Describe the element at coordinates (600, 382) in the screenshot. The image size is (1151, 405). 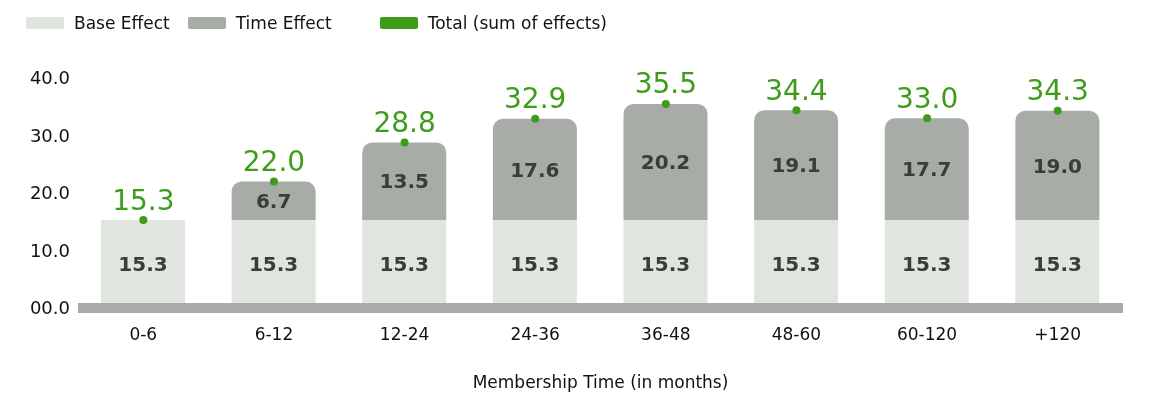
I see `x-axis-title: Membership Time (in months)` at that location.